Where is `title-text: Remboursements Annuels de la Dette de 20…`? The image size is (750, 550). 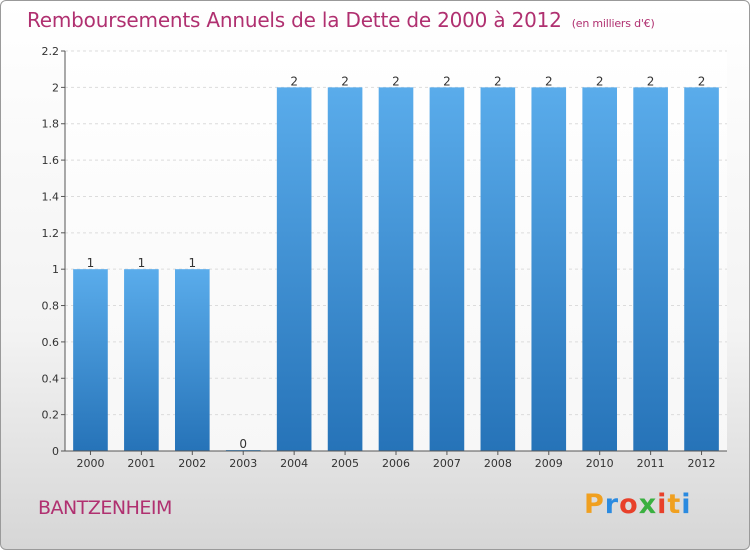
title-text: Remboursements Annuels de la Dette de 20… is located at coordinates (294, 20).